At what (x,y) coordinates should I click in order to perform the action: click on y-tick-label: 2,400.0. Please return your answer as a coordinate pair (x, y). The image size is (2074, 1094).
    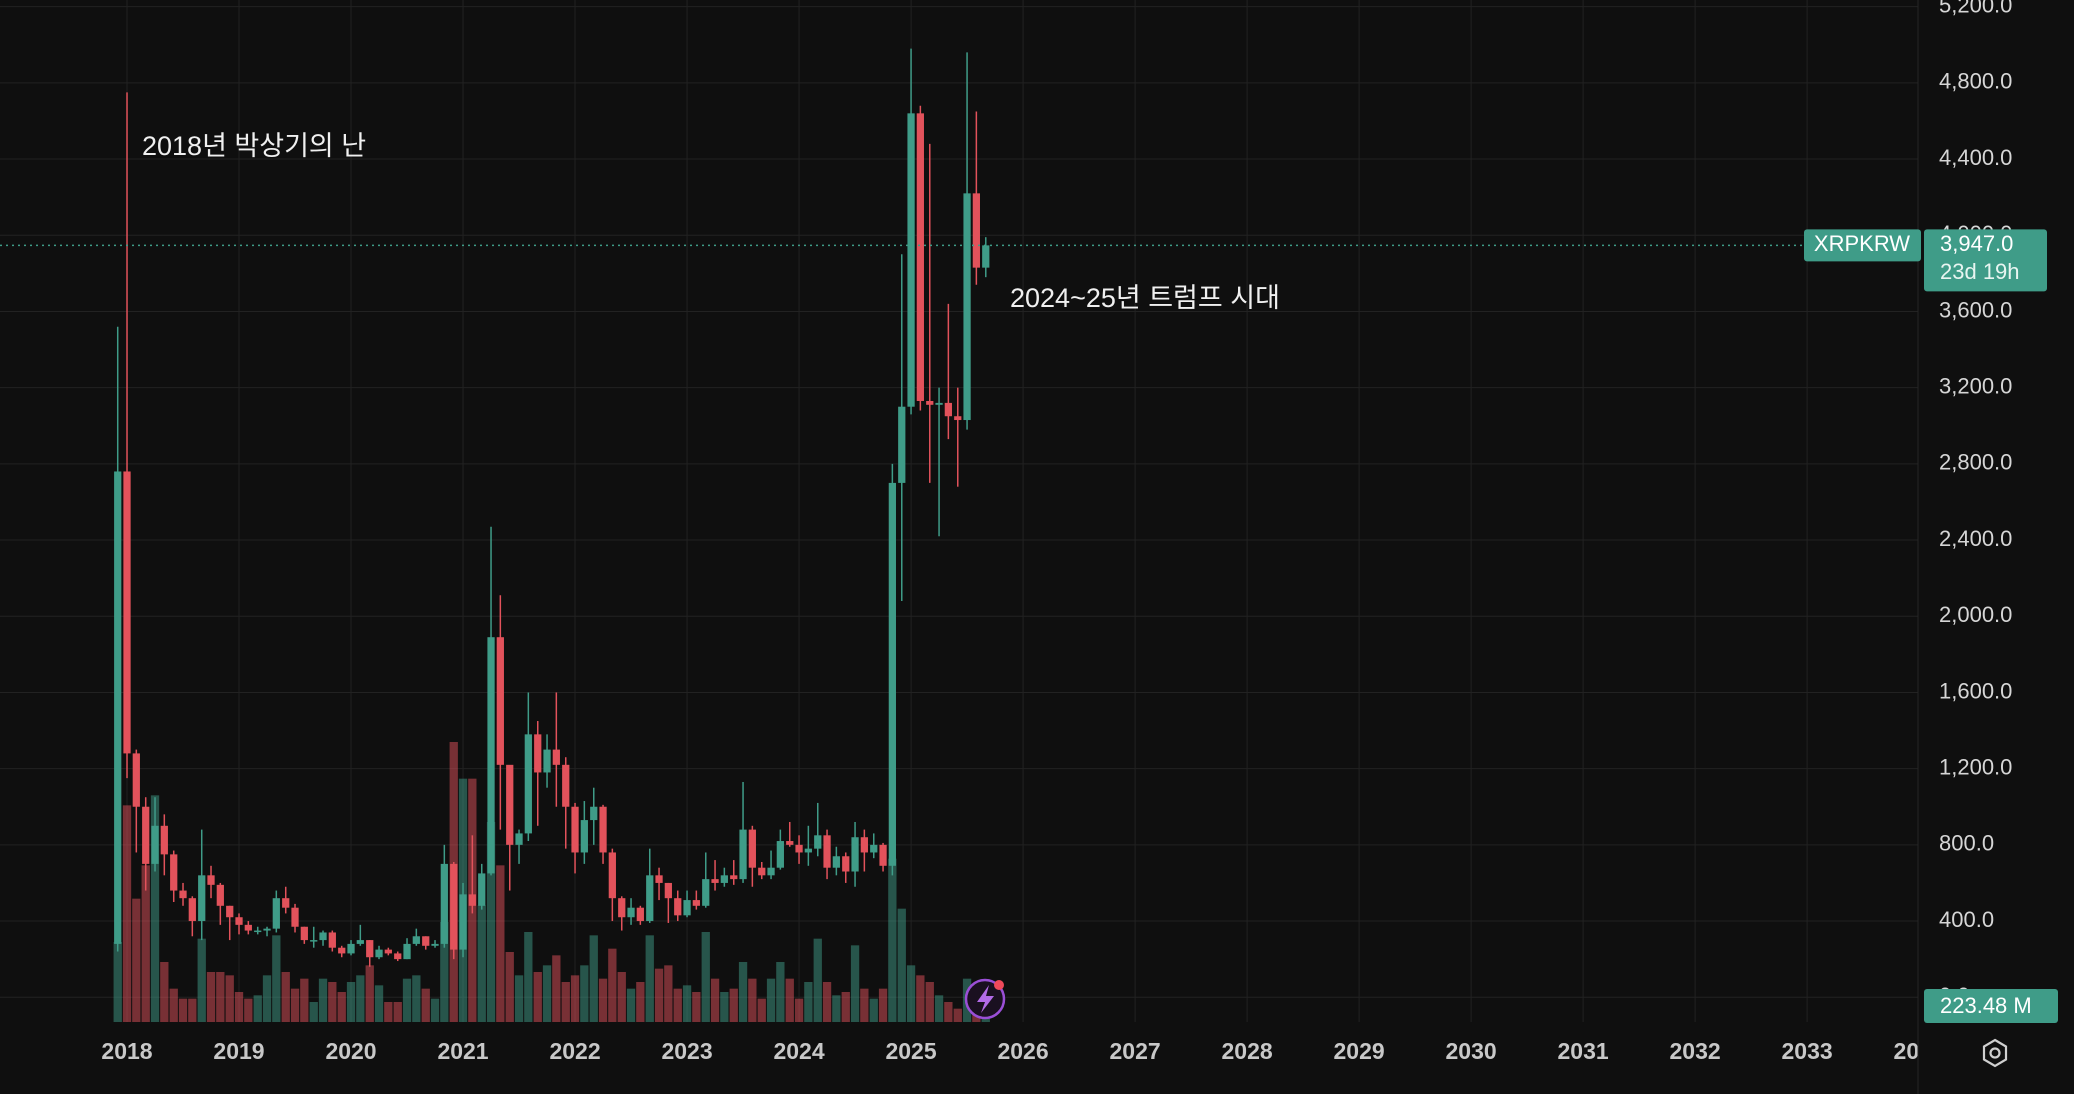
    Looking at the image, I should click on (1975, 538).